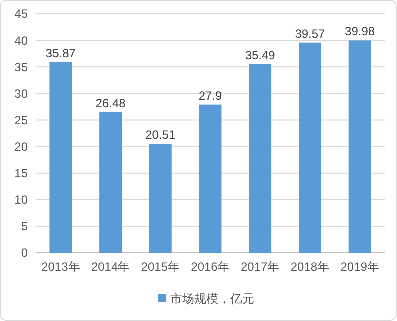  Describe the element at coordinates (111, 103) in the screenshot. I see `data-label: 26.48` at that location.